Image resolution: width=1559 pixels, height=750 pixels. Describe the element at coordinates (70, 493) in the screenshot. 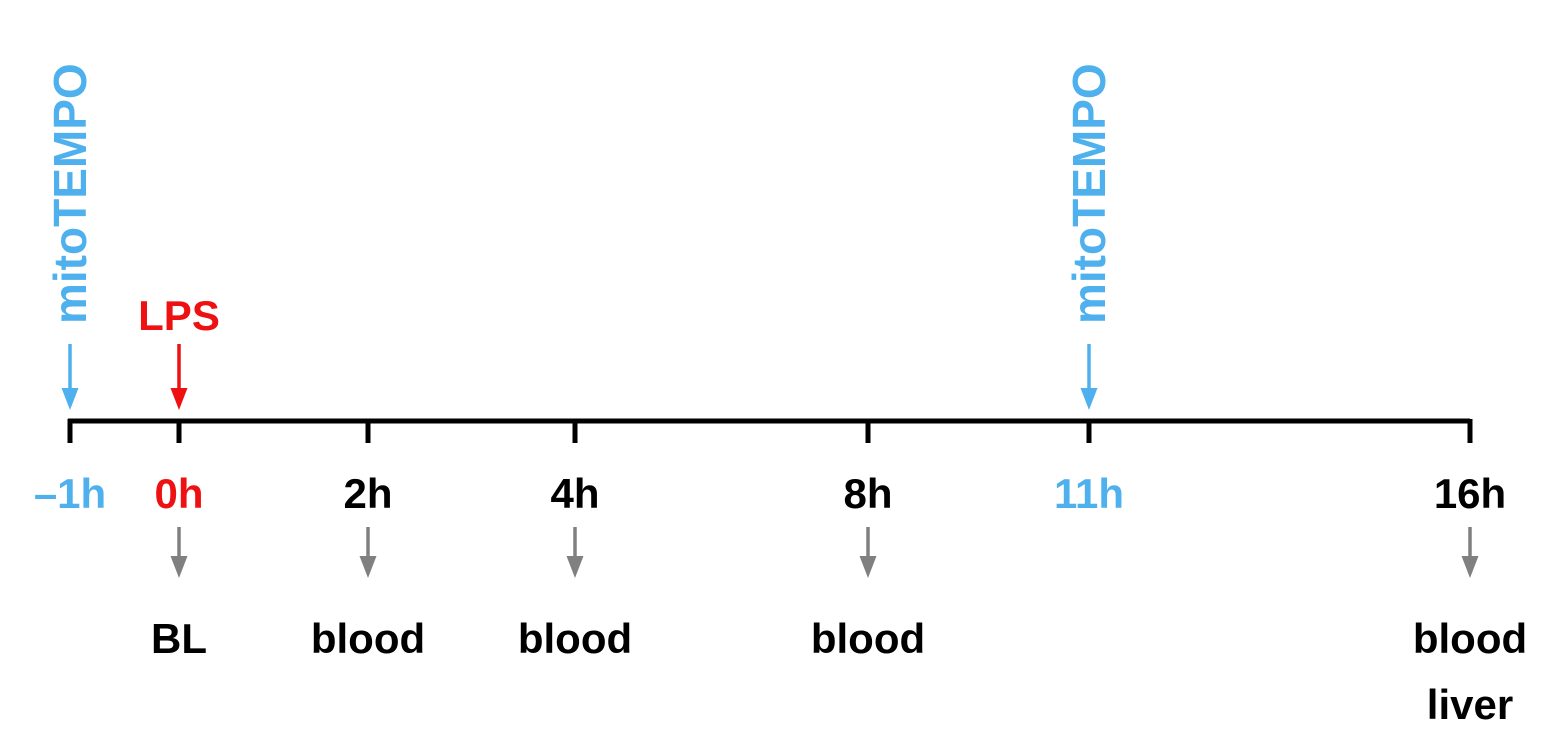

I see `tick-label: –1h` at that location.